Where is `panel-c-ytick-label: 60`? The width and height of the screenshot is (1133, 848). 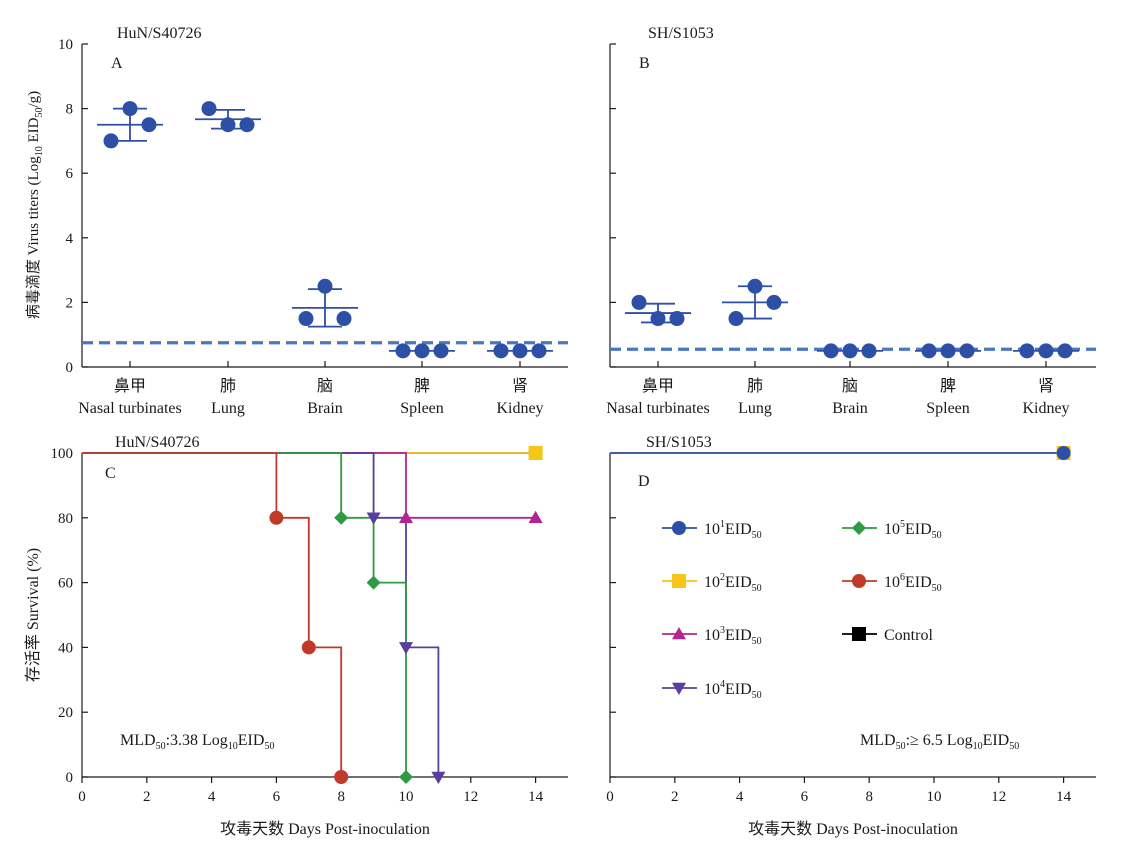 panel-c-ytick-label: 60 is located at coordinates (65, 584).